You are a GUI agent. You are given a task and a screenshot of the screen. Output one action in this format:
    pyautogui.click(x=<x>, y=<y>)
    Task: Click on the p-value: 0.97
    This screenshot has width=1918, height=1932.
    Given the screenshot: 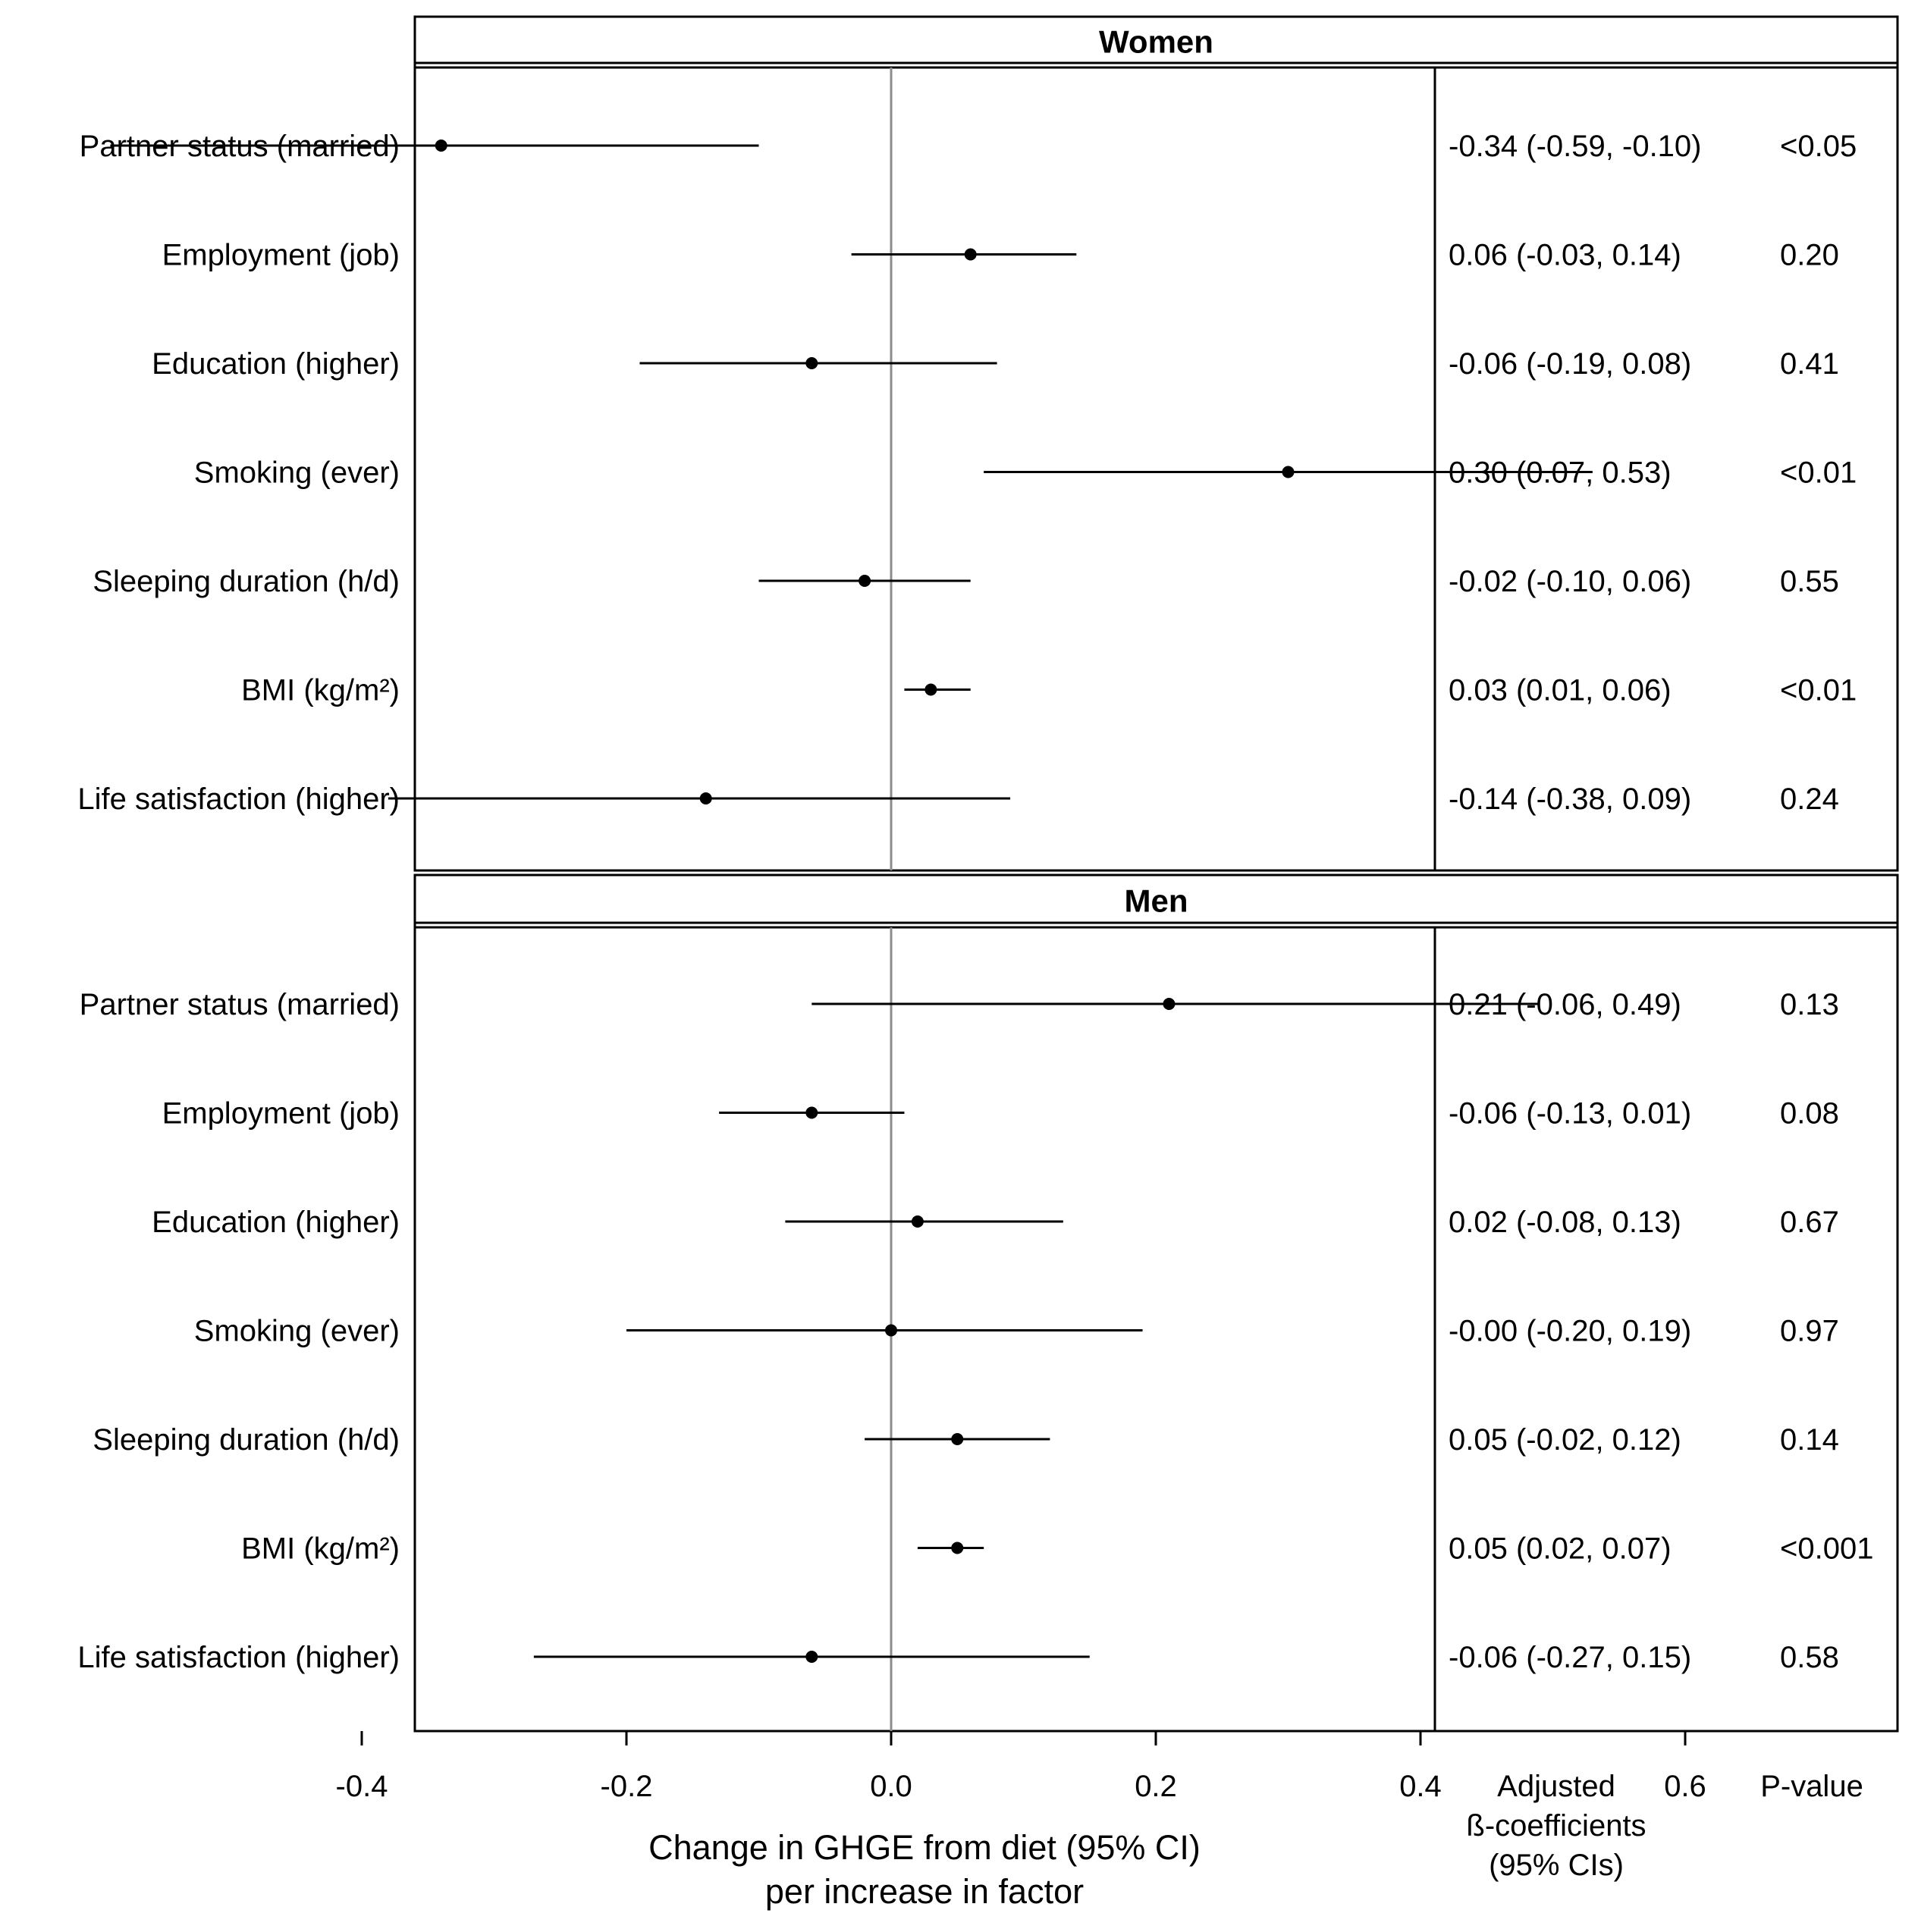 What is the action you would take?
    pyautogui.click(x=1809, y=1331)
    